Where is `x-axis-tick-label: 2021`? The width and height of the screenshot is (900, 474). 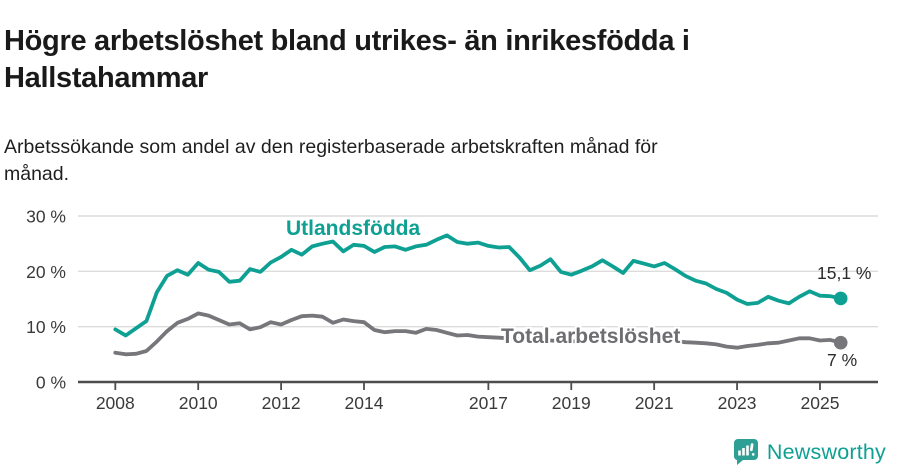
x-axis-tick-label: 2021 is located at coordinates (654, 403).